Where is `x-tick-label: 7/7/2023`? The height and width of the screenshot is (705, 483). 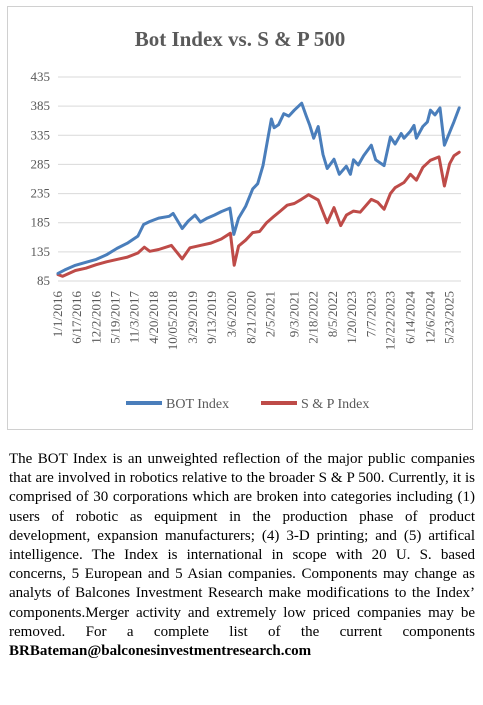 x-tick-label: 7/7/2023 is located at coordinates (370, 314).